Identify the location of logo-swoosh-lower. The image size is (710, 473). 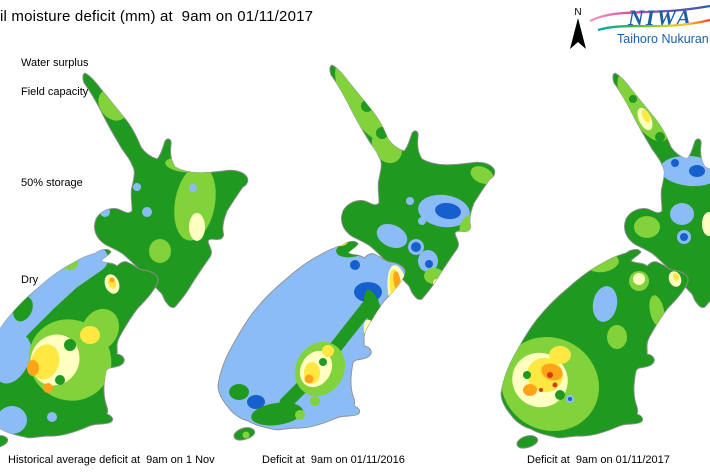
(653, 25).